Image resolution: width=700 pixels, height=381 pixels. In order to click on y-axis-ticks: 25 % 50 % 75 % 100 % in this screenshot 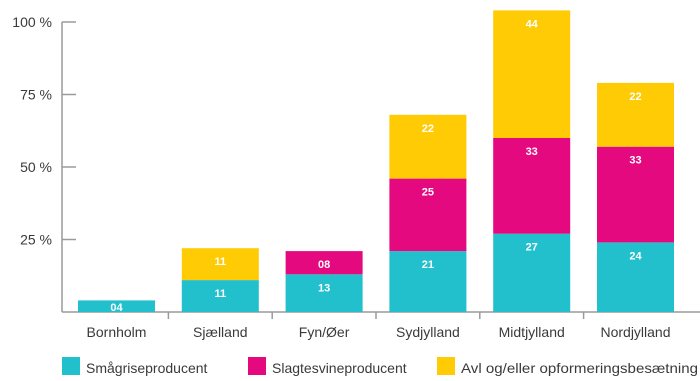, I will do `click(44, 131)`.